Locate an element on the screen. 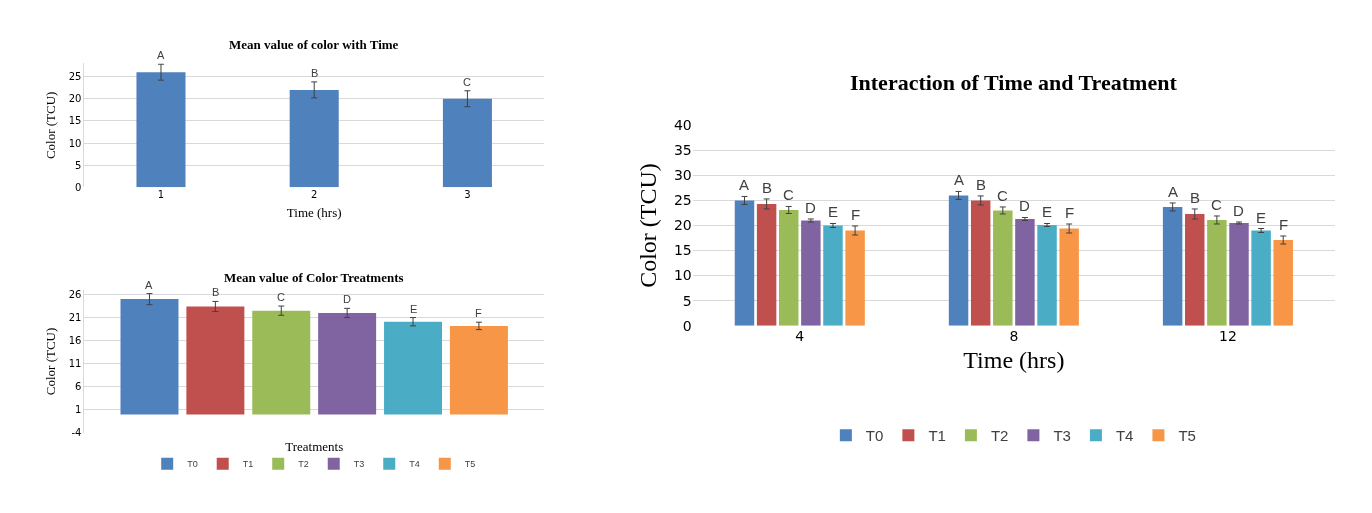 The width and height of the screenshot is (1372, 513). y-tick-label: 20 is located at coordinates (75, 99).